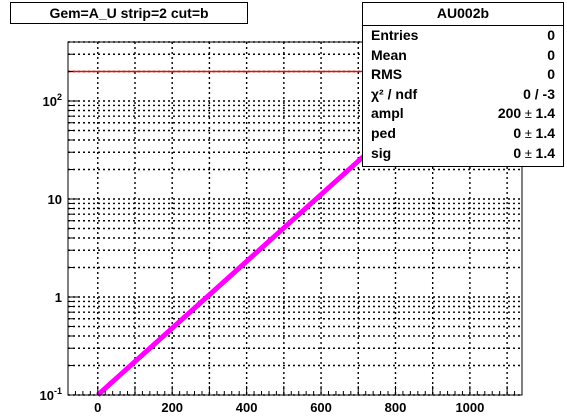  I want to click on x-tick-label: 600, so click(321, 407).